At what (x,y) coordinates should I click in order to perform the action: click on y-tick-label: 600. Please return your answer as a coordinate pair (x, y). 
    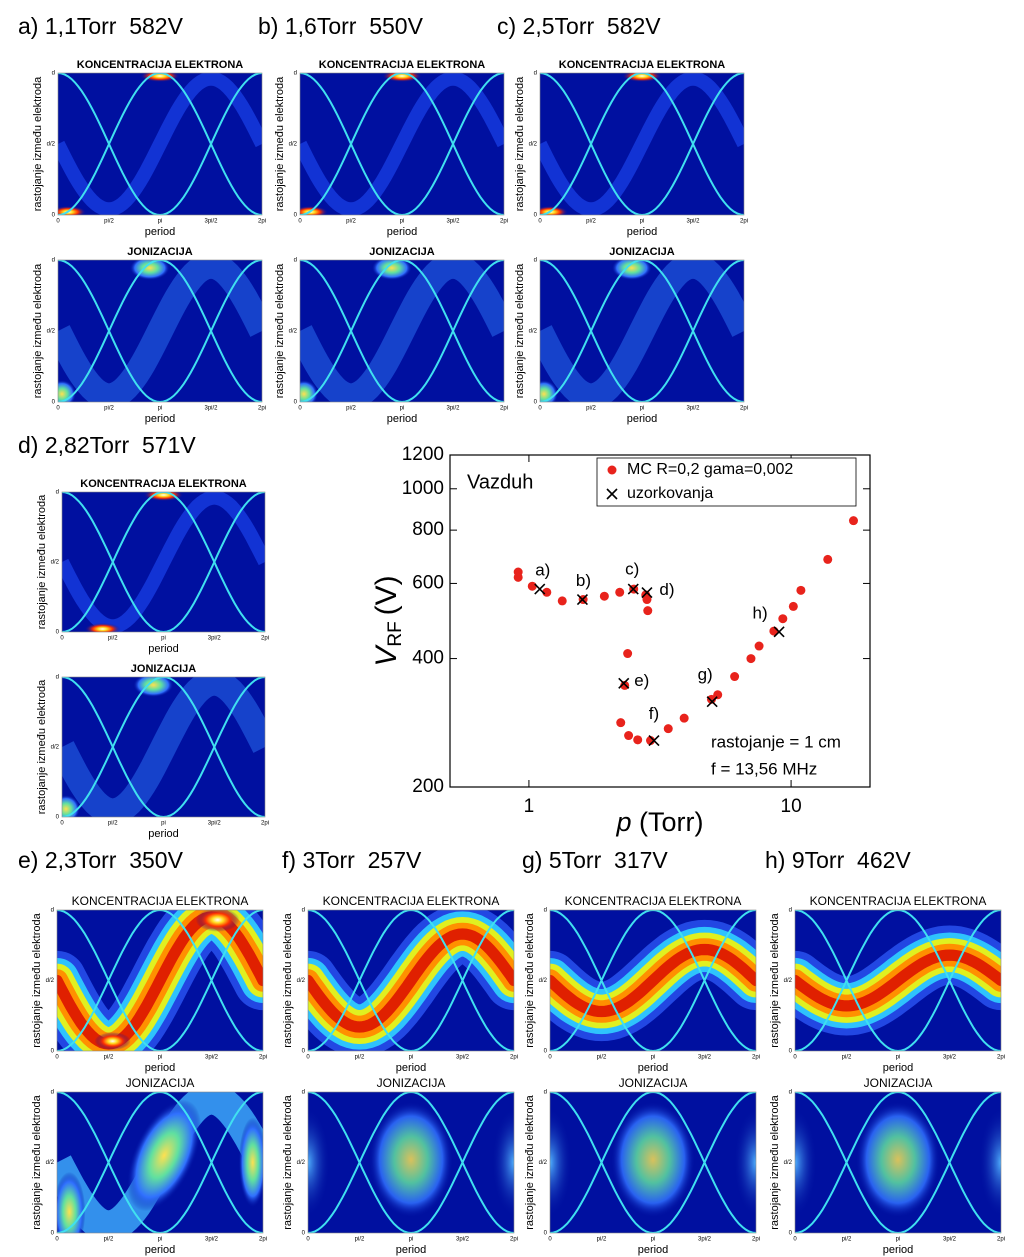
    Looking at the image, I should click on (428, 582).